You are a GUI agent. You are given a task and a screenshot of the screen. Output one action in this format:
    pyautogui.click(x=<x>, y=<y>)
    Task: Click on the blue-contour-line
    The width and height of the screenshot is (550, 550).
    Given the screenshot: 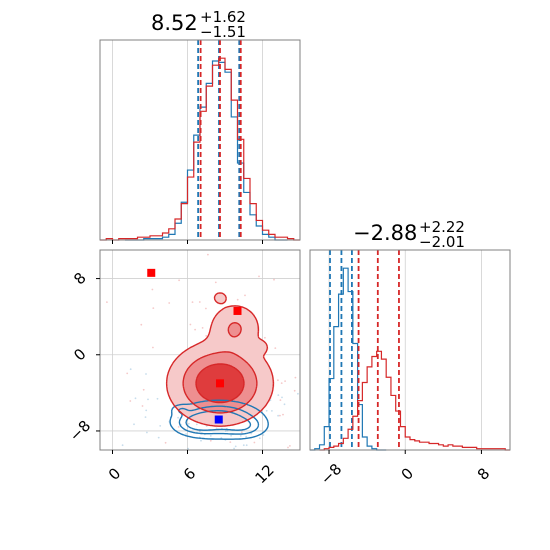 What is the action you would take?
    pyautogui.click(x=219, y=420)
    